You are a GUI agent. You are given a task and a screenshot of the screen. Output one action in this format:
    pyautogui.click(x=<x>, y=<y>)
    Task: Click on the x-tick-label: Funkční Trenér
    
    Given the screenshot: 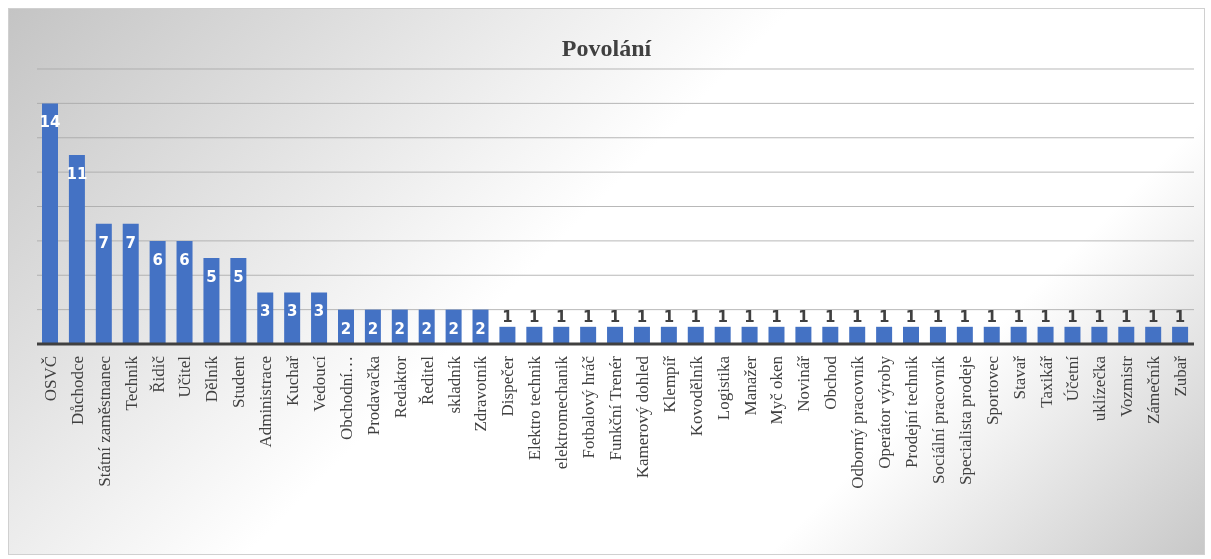 What is the action you would take?
    pyautogui.click(x=615, y=408)
    